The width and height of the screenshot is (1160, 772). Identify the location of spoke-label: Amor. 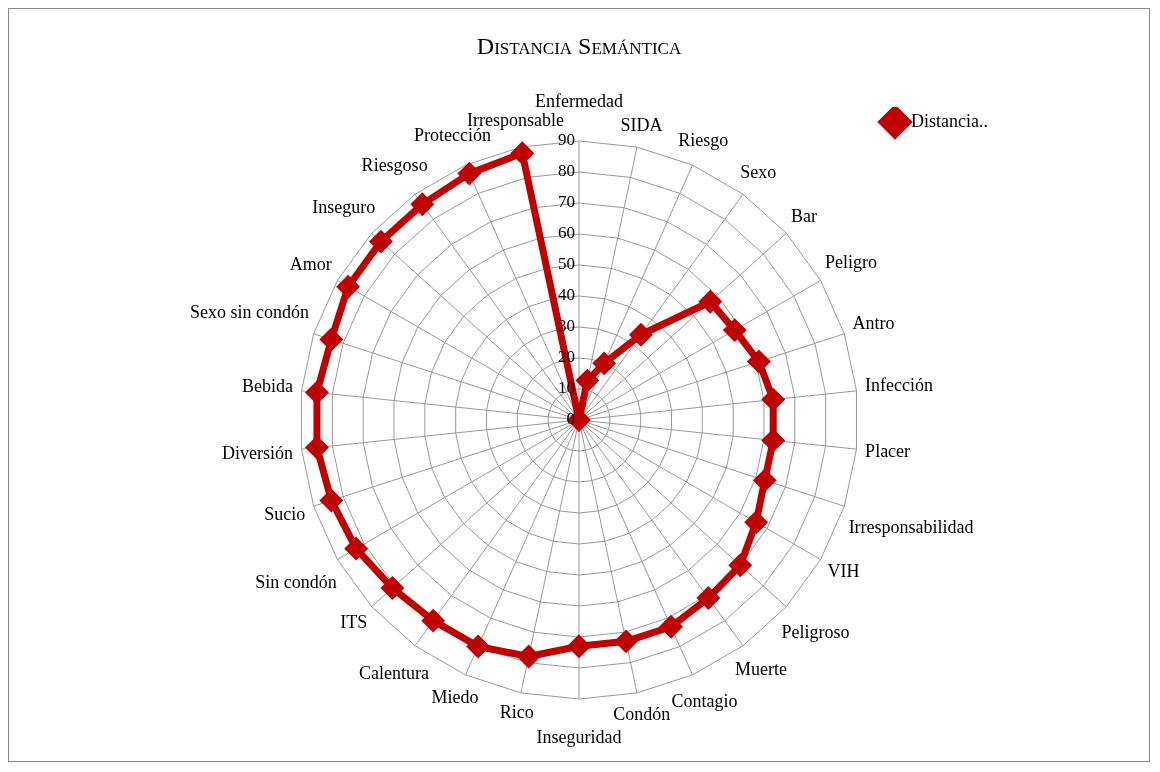
(310, 263).